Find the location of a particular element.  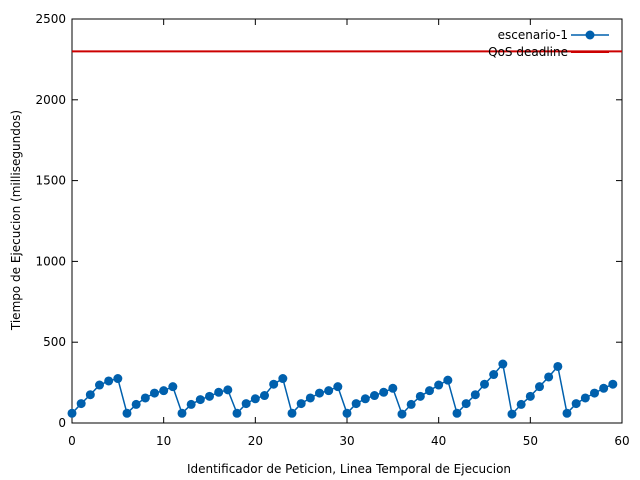

x-tick-label: 0 is located at coordinates (72, 441).